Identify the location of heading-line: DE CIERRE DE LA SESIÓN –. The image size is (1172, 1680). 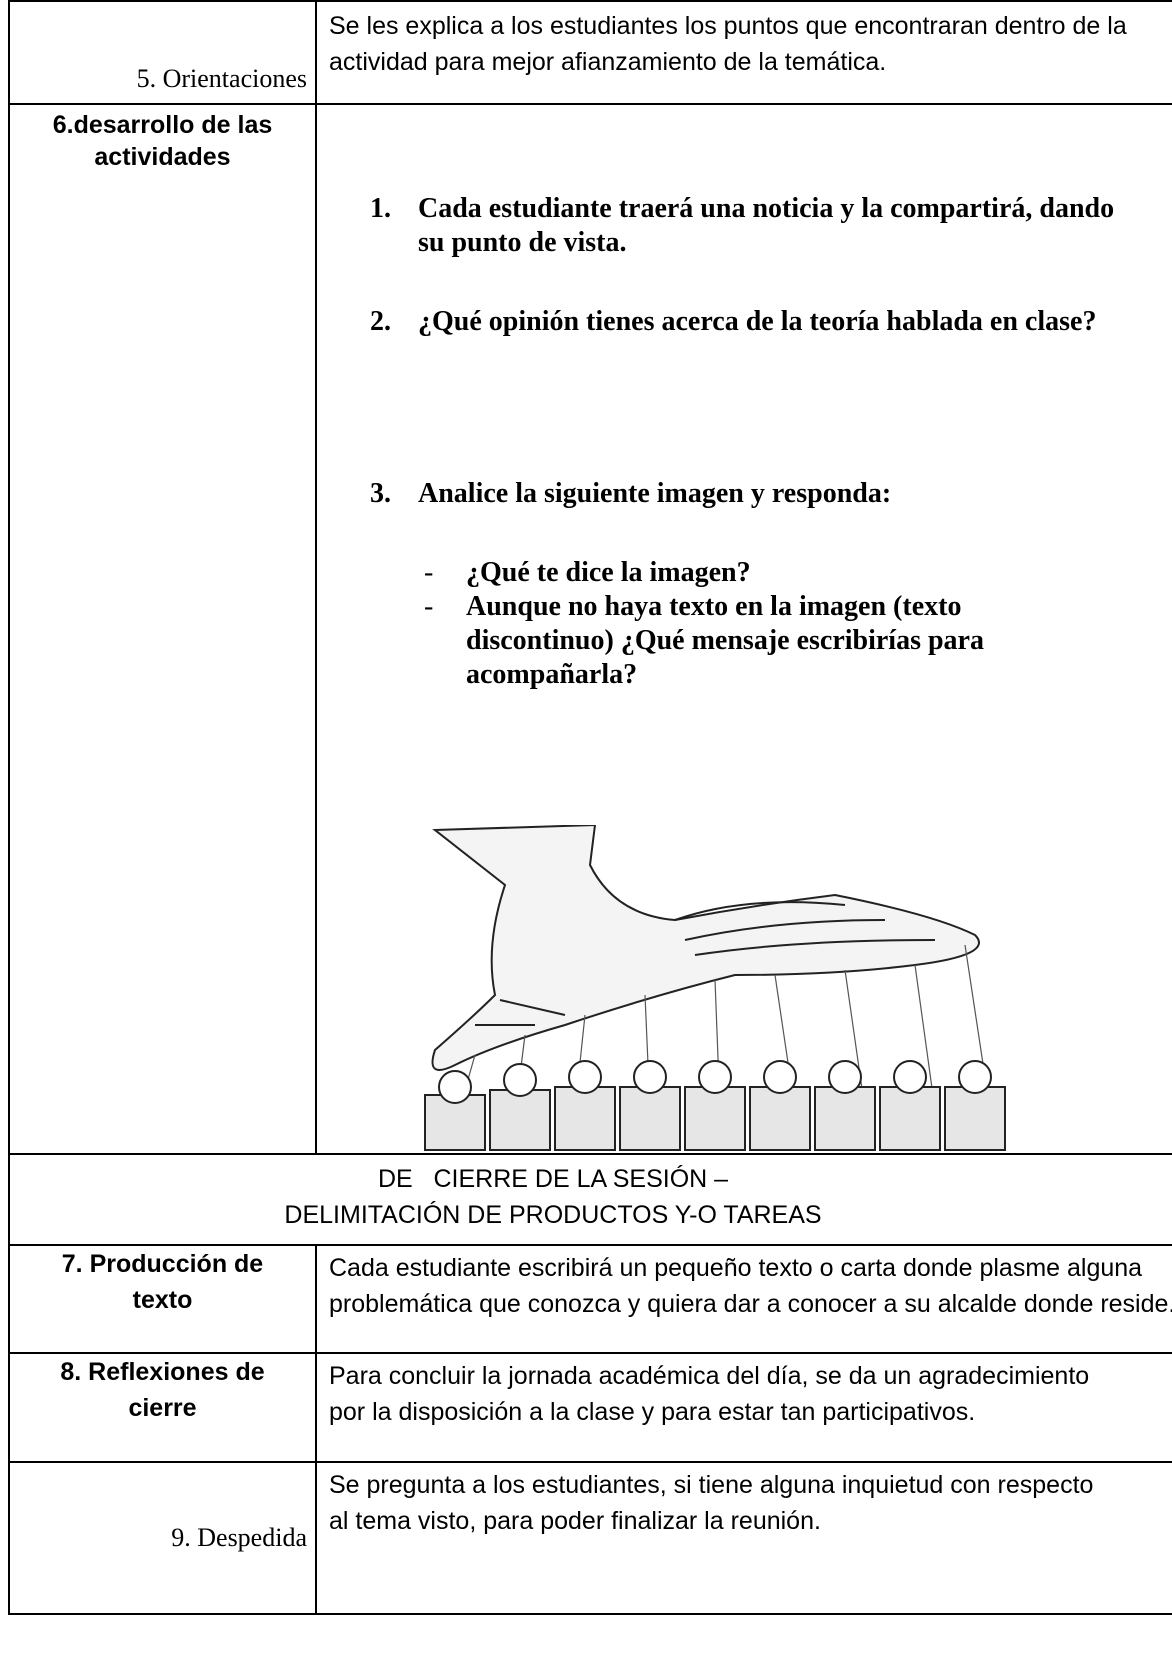
(553, 1179).